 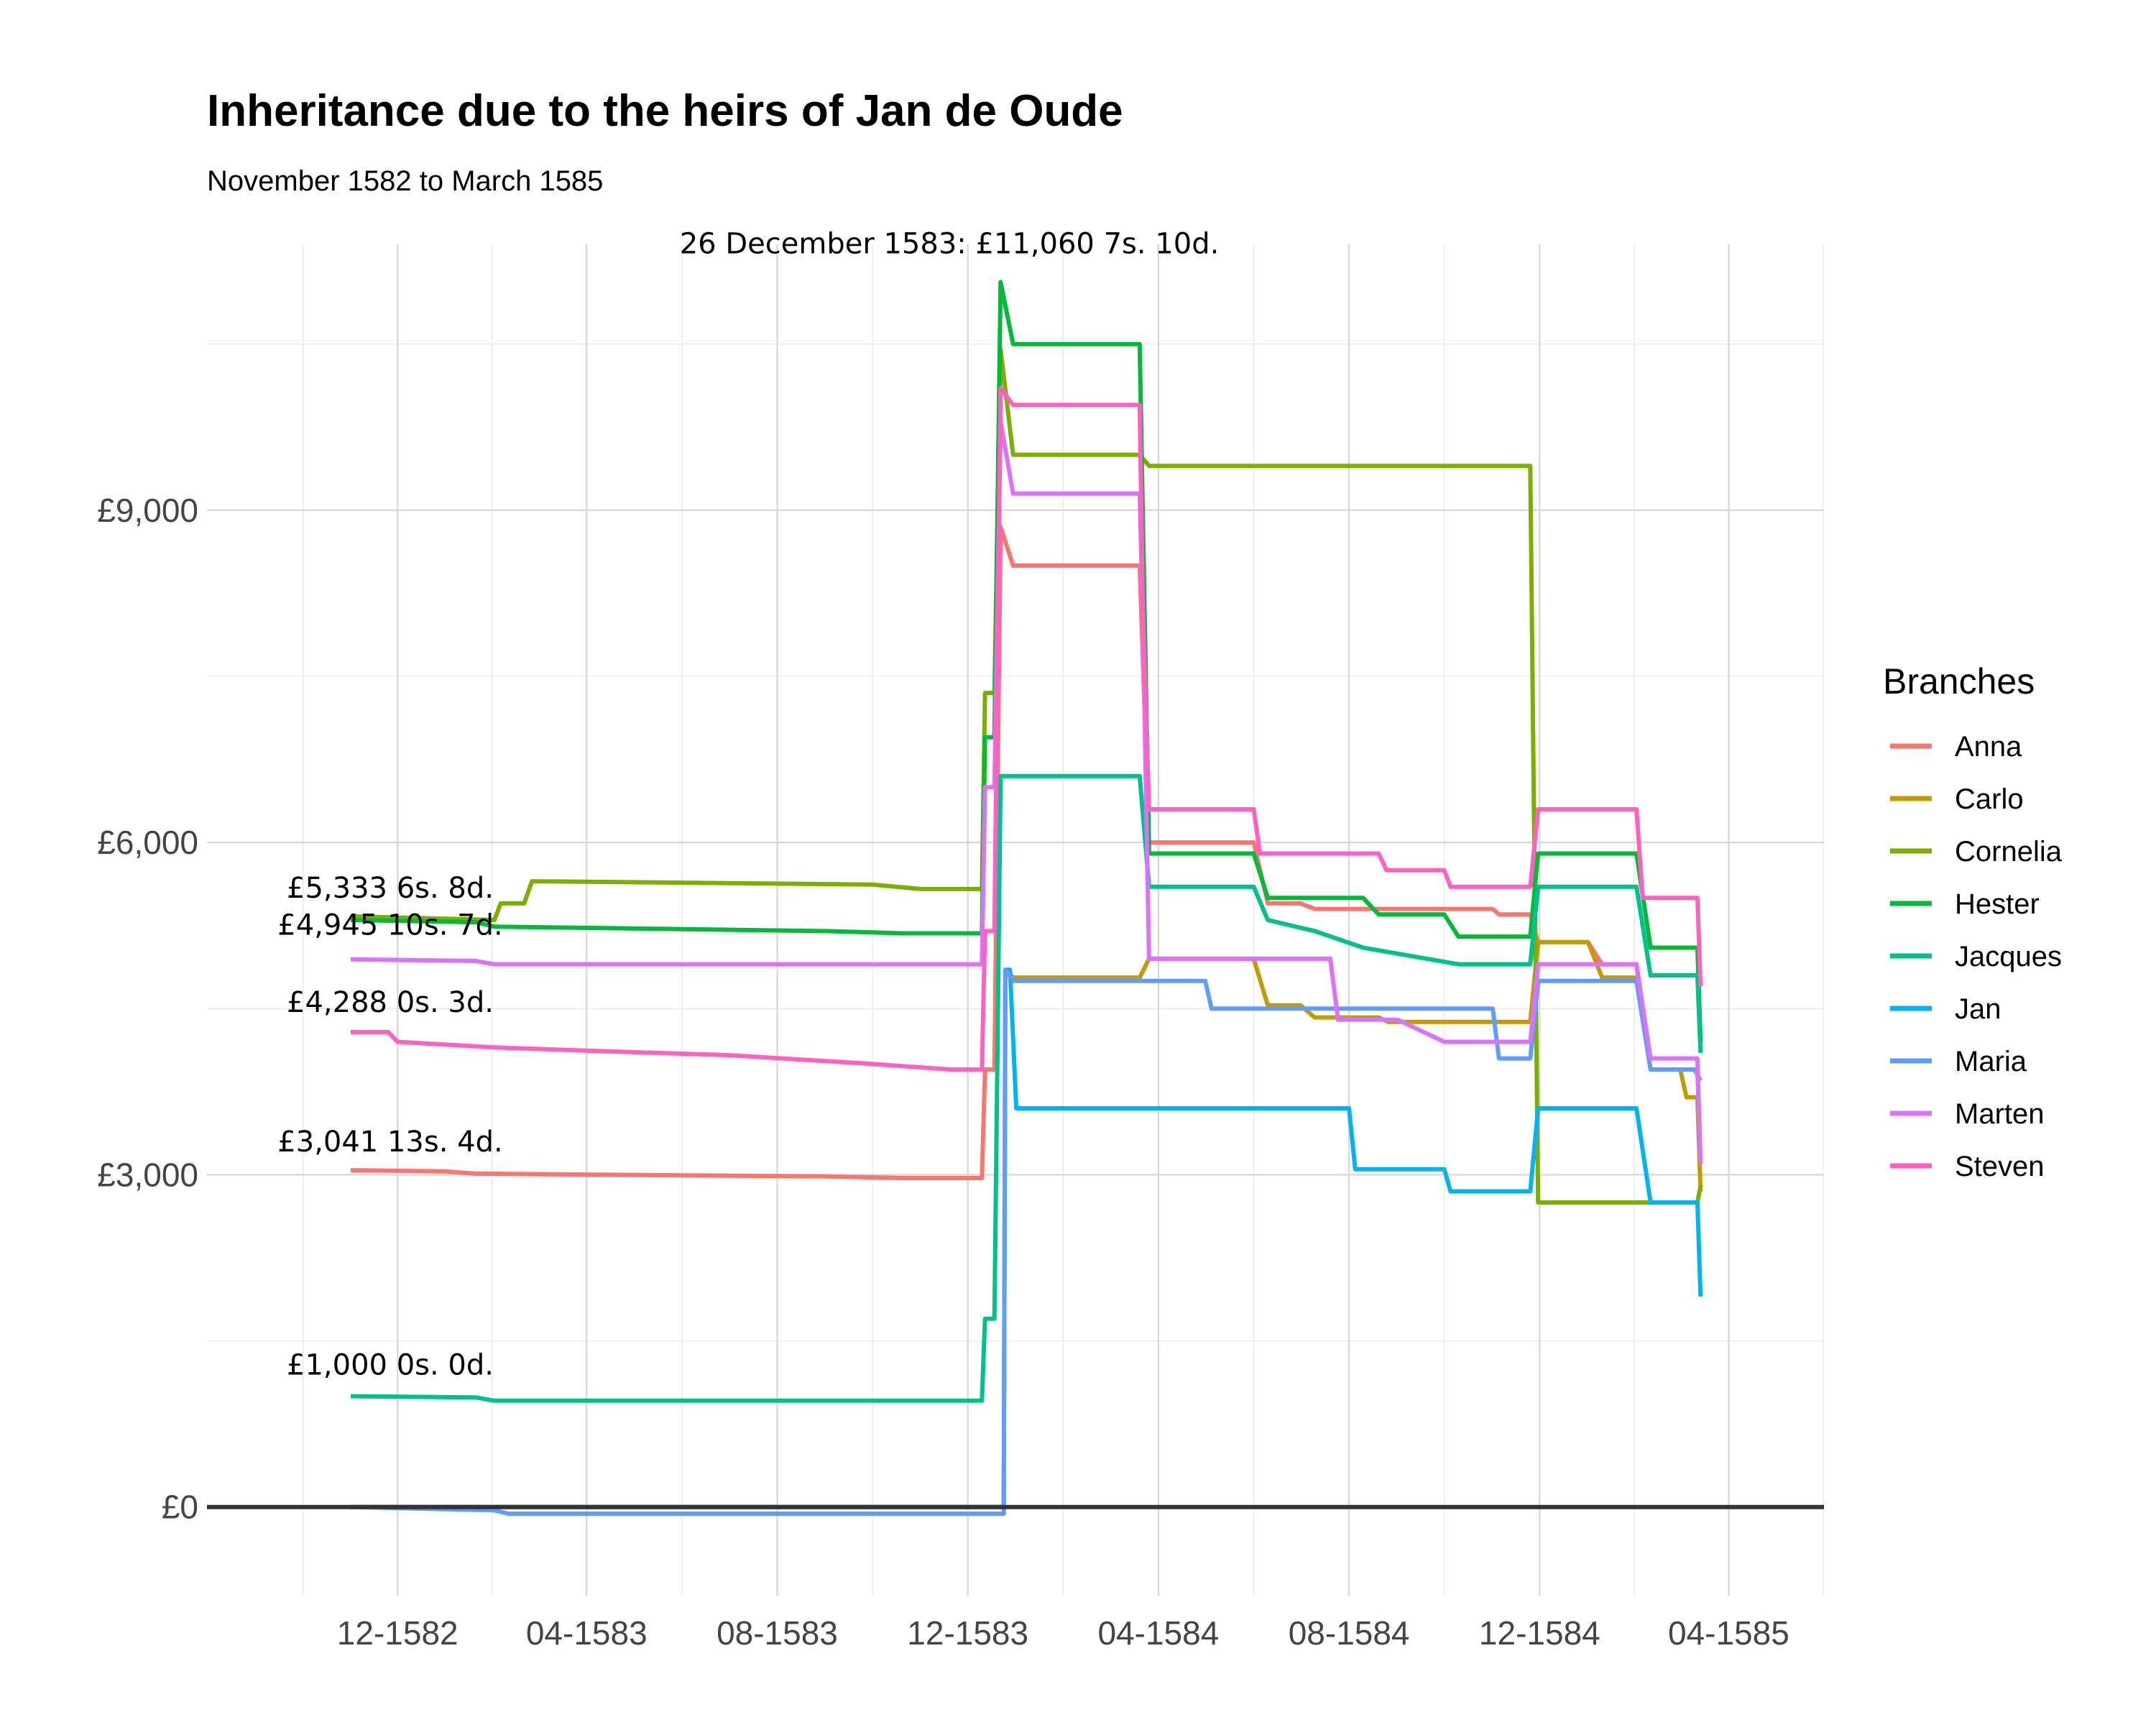 What do you see at coordinates (389, 1142) in the screenshot?
I see `start-value-annotation: £3,041 13s. 4d.` at bounding box center [389, 1142].